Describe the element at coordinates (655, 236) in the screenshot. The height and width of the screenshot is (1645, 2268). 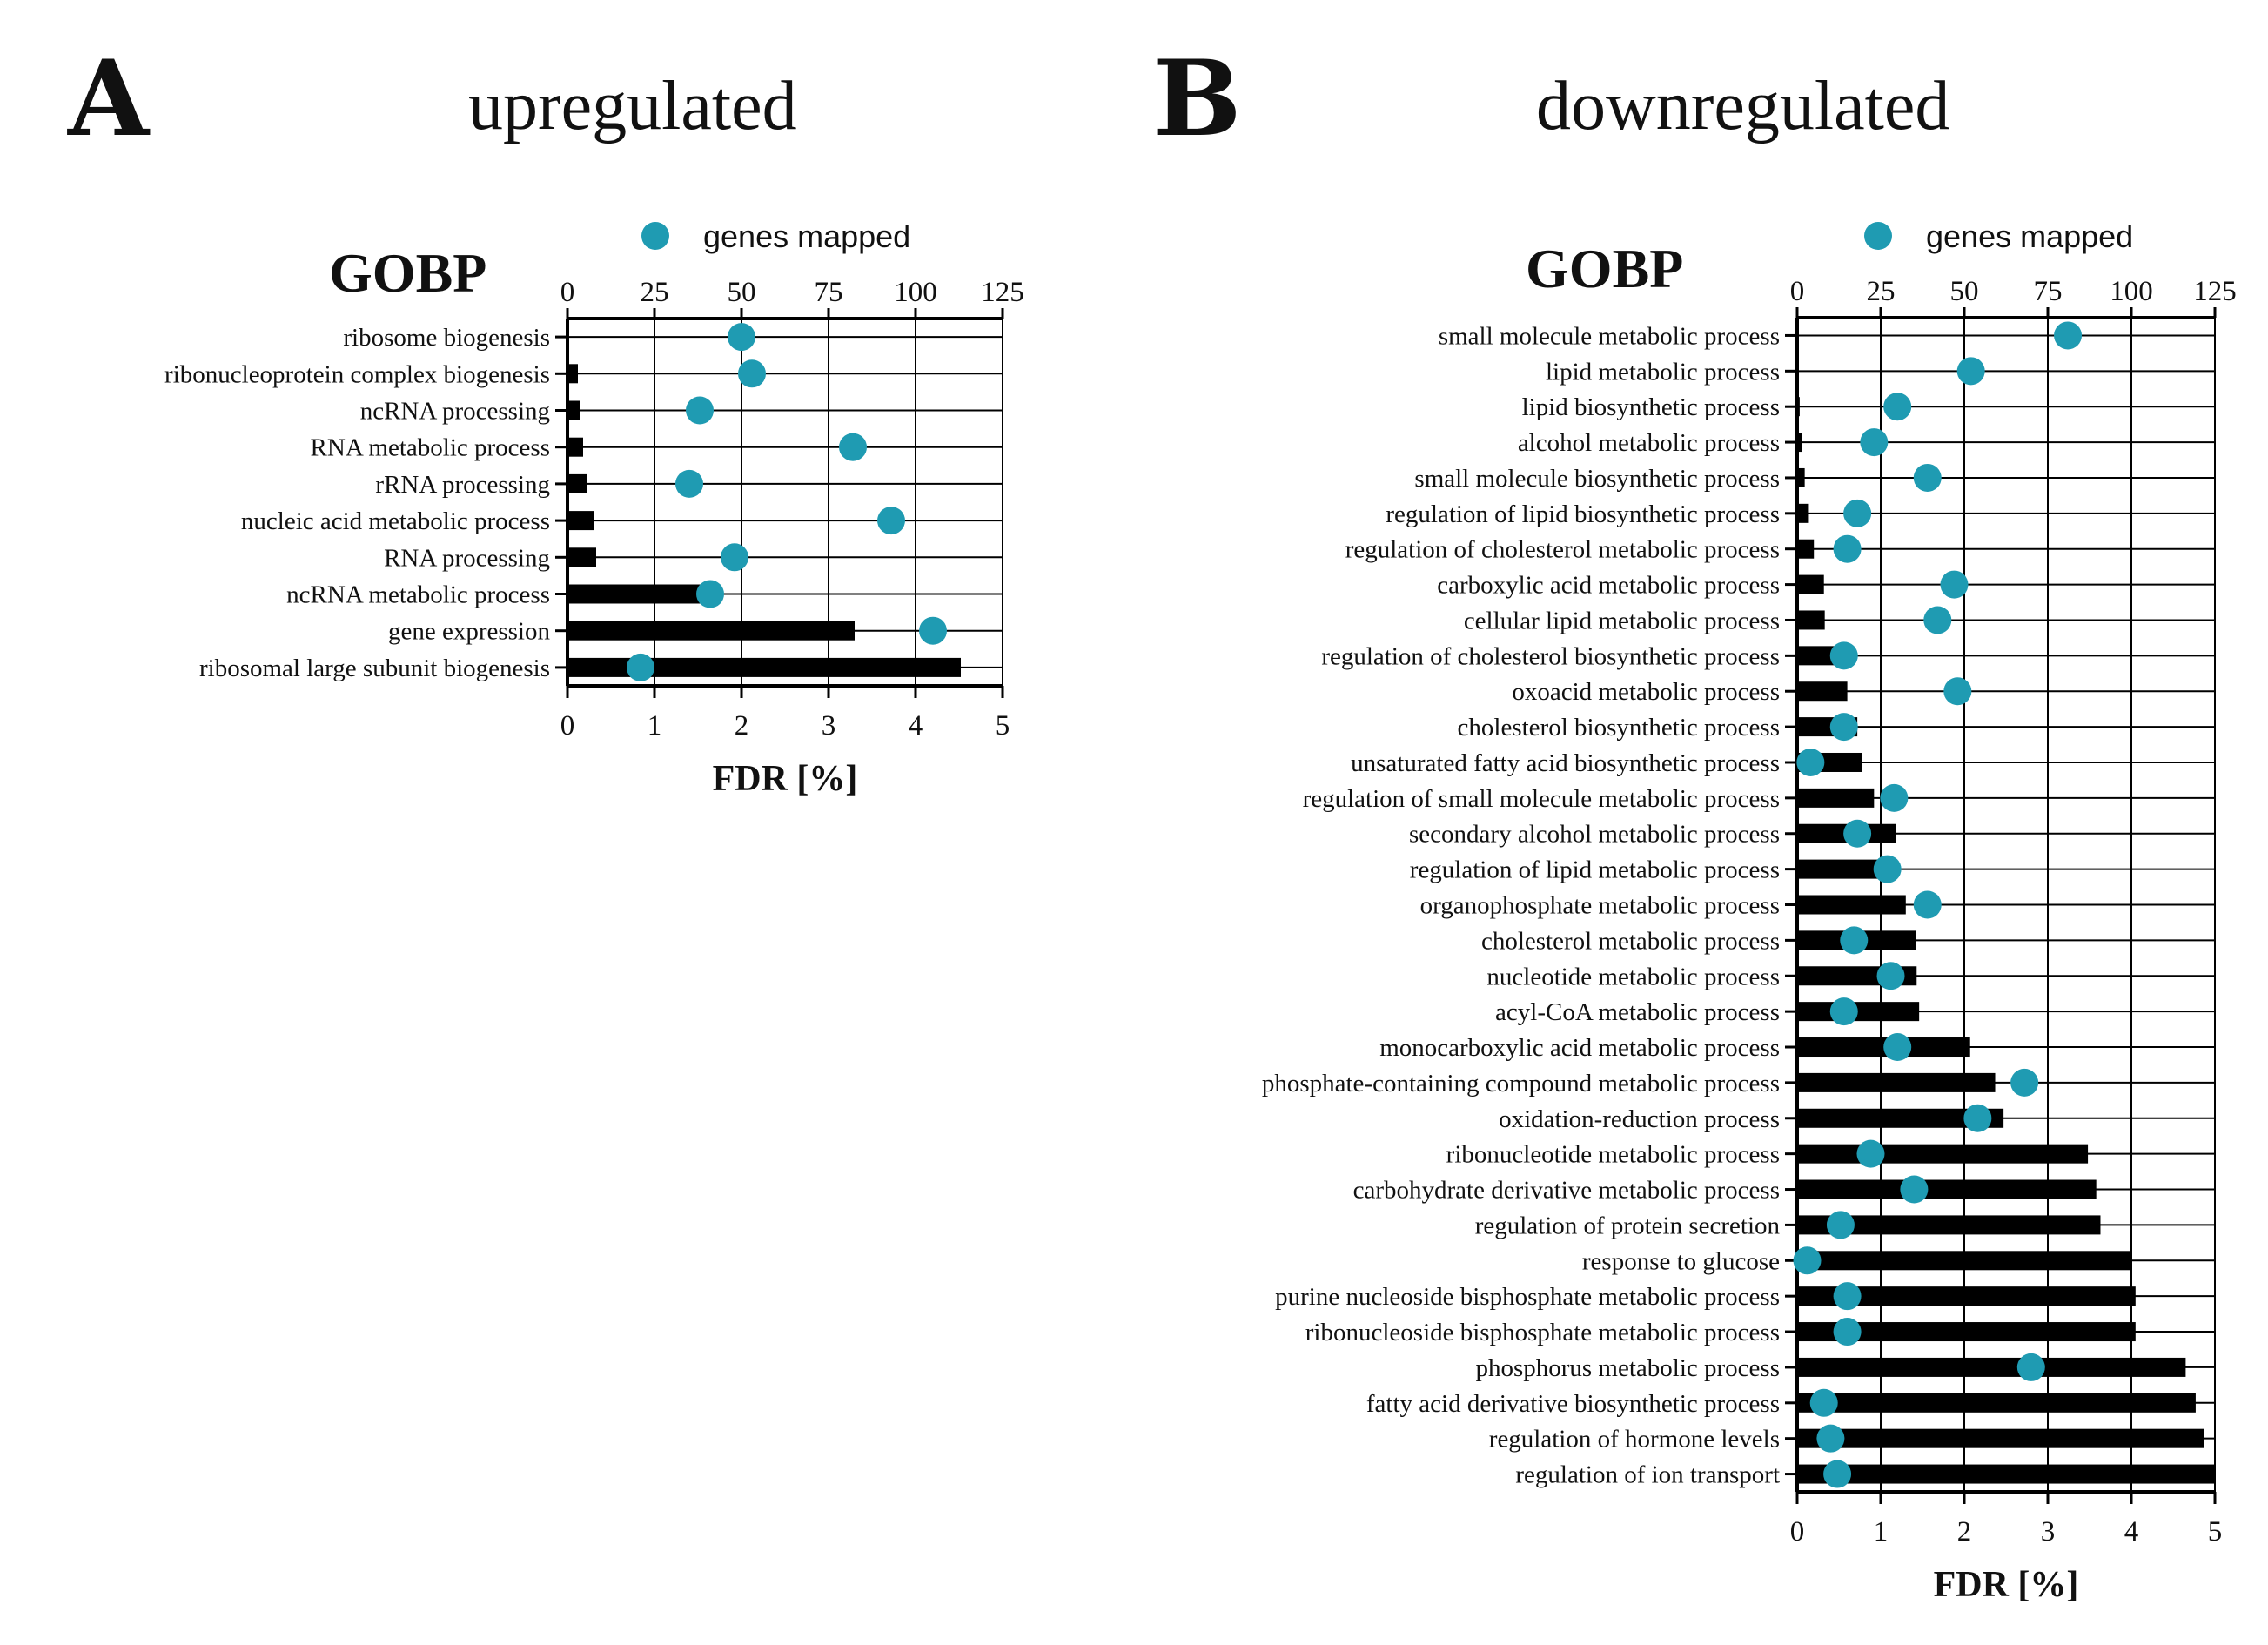
I see `legend-marker-icon-a` at that location.